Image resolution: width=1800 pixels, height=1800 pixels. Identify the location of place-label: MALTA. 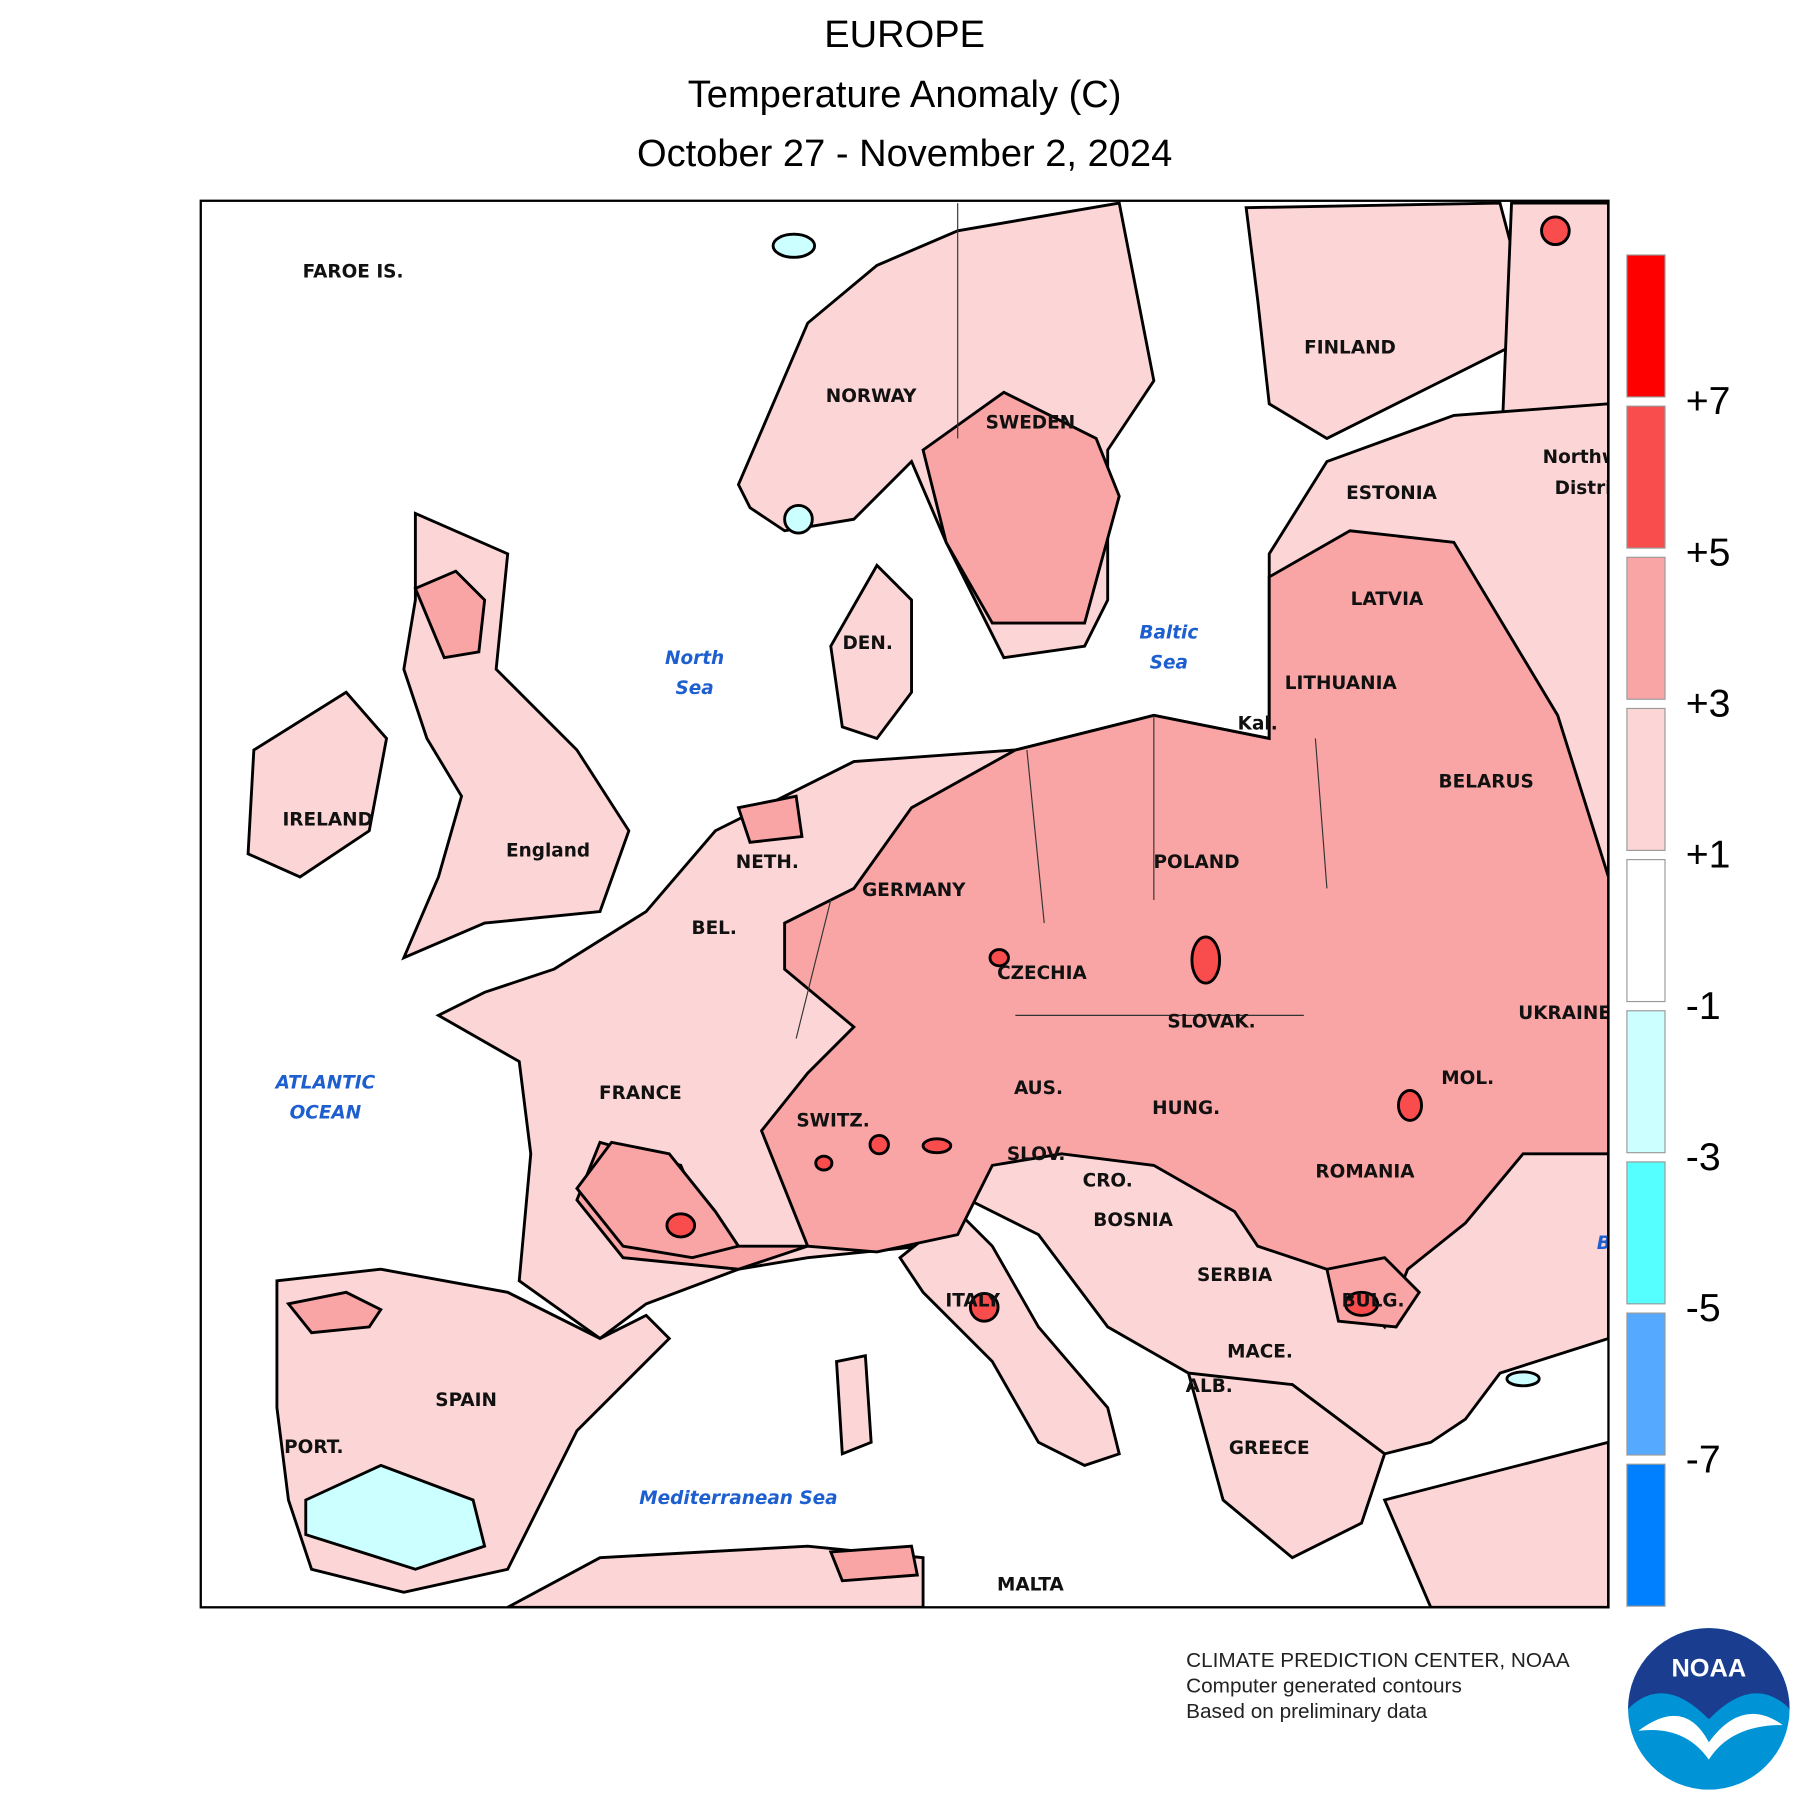
(1031, 1584).